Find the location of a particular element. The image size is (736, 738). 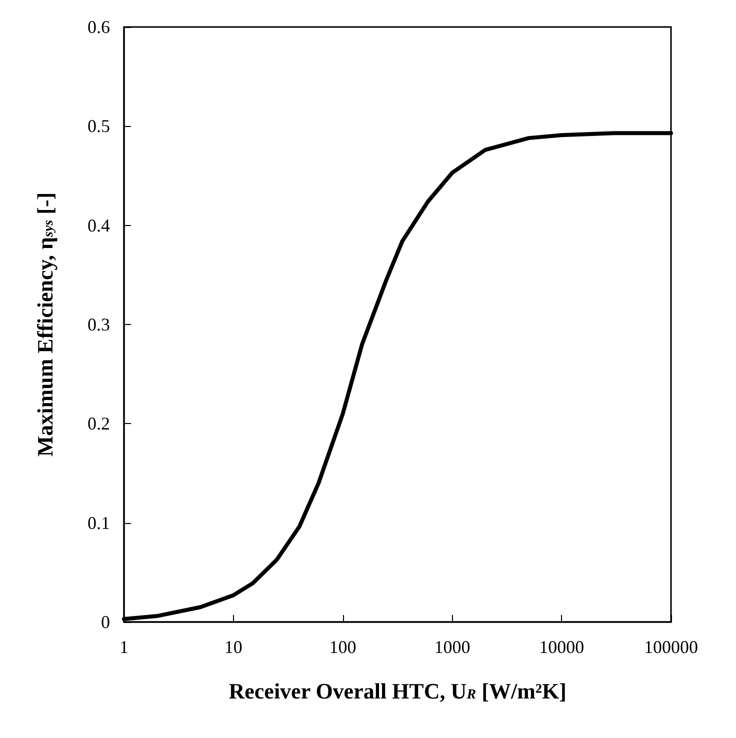

y-tick-label: 0 is located at coordinates (105, 622).